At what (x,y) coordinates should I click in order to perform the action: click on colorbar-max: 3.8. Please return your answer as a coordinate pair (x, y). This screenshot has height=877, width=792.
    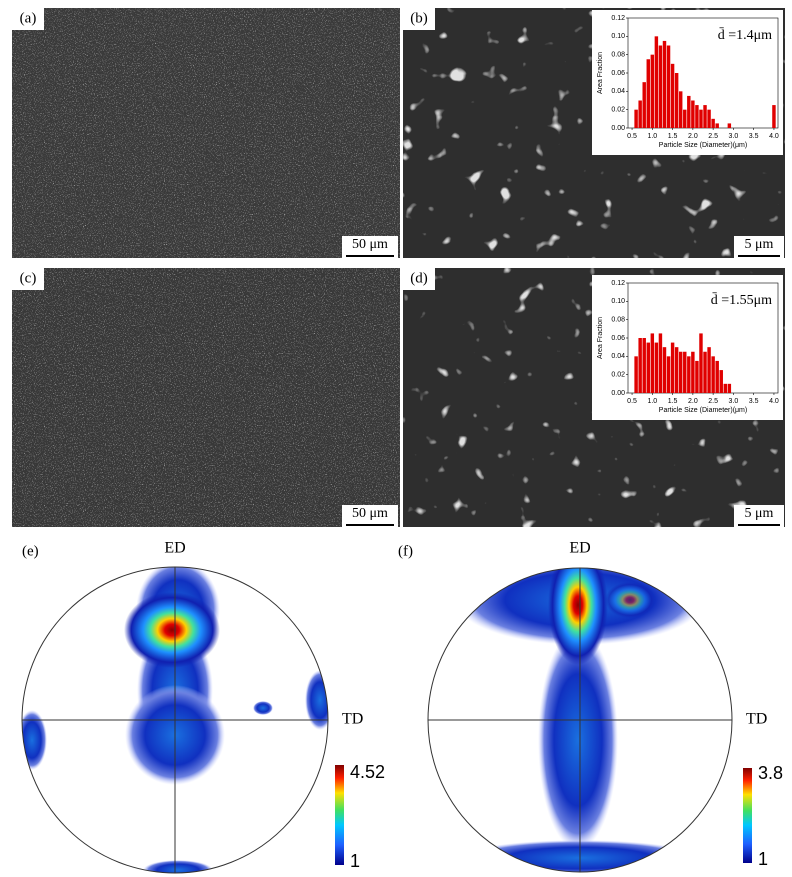
    Looking at the image, I should click on (770, 773).